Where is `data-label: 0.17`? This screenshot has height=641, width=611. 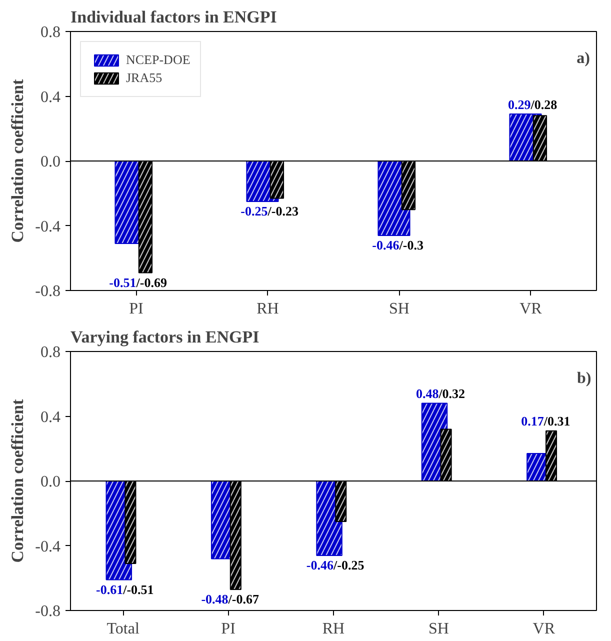 data-label: 0.17 is located at coordinates (532, 421).